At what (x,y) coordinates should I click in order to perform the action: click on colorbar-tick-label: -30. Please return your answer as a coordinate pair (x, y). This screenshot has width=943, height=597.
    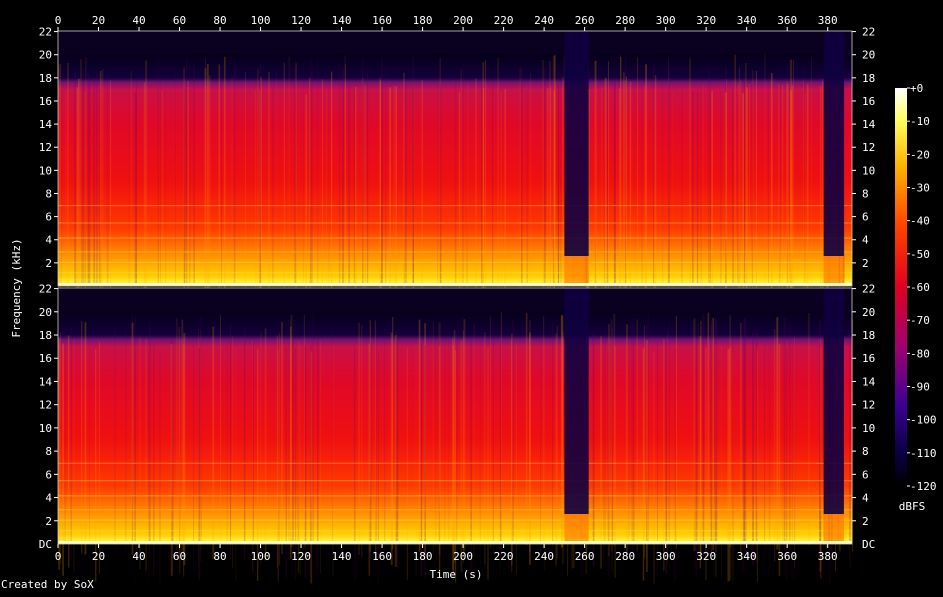
    Looking at the image, I should click on (920, 188).